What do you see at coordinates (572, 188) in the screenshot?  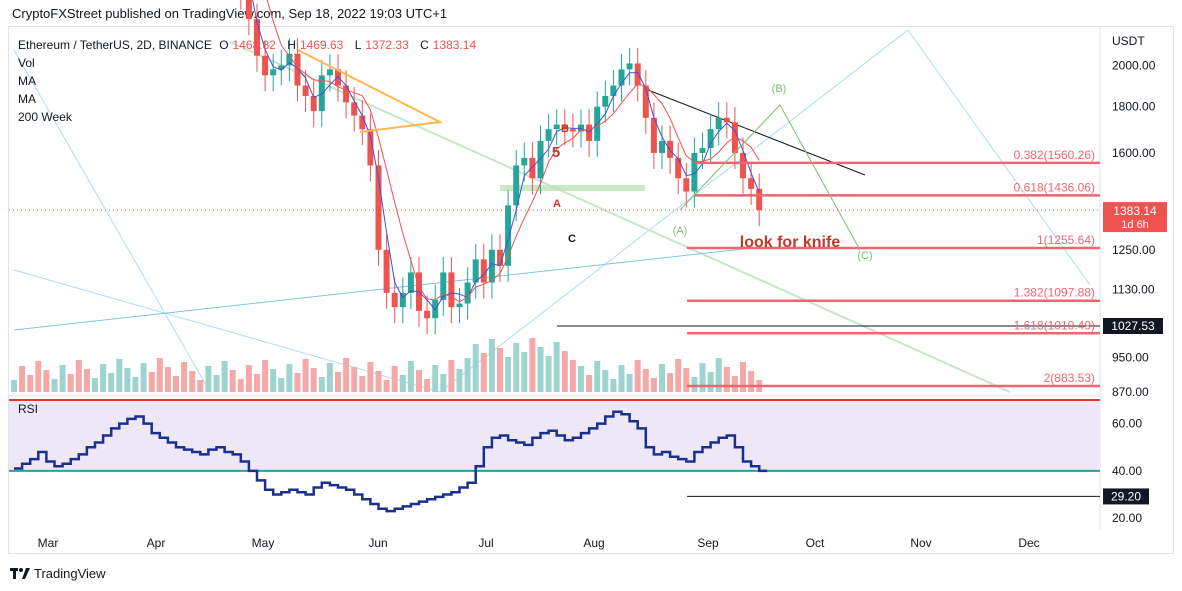 I see `support-zone` at bounding box center [572, 188].